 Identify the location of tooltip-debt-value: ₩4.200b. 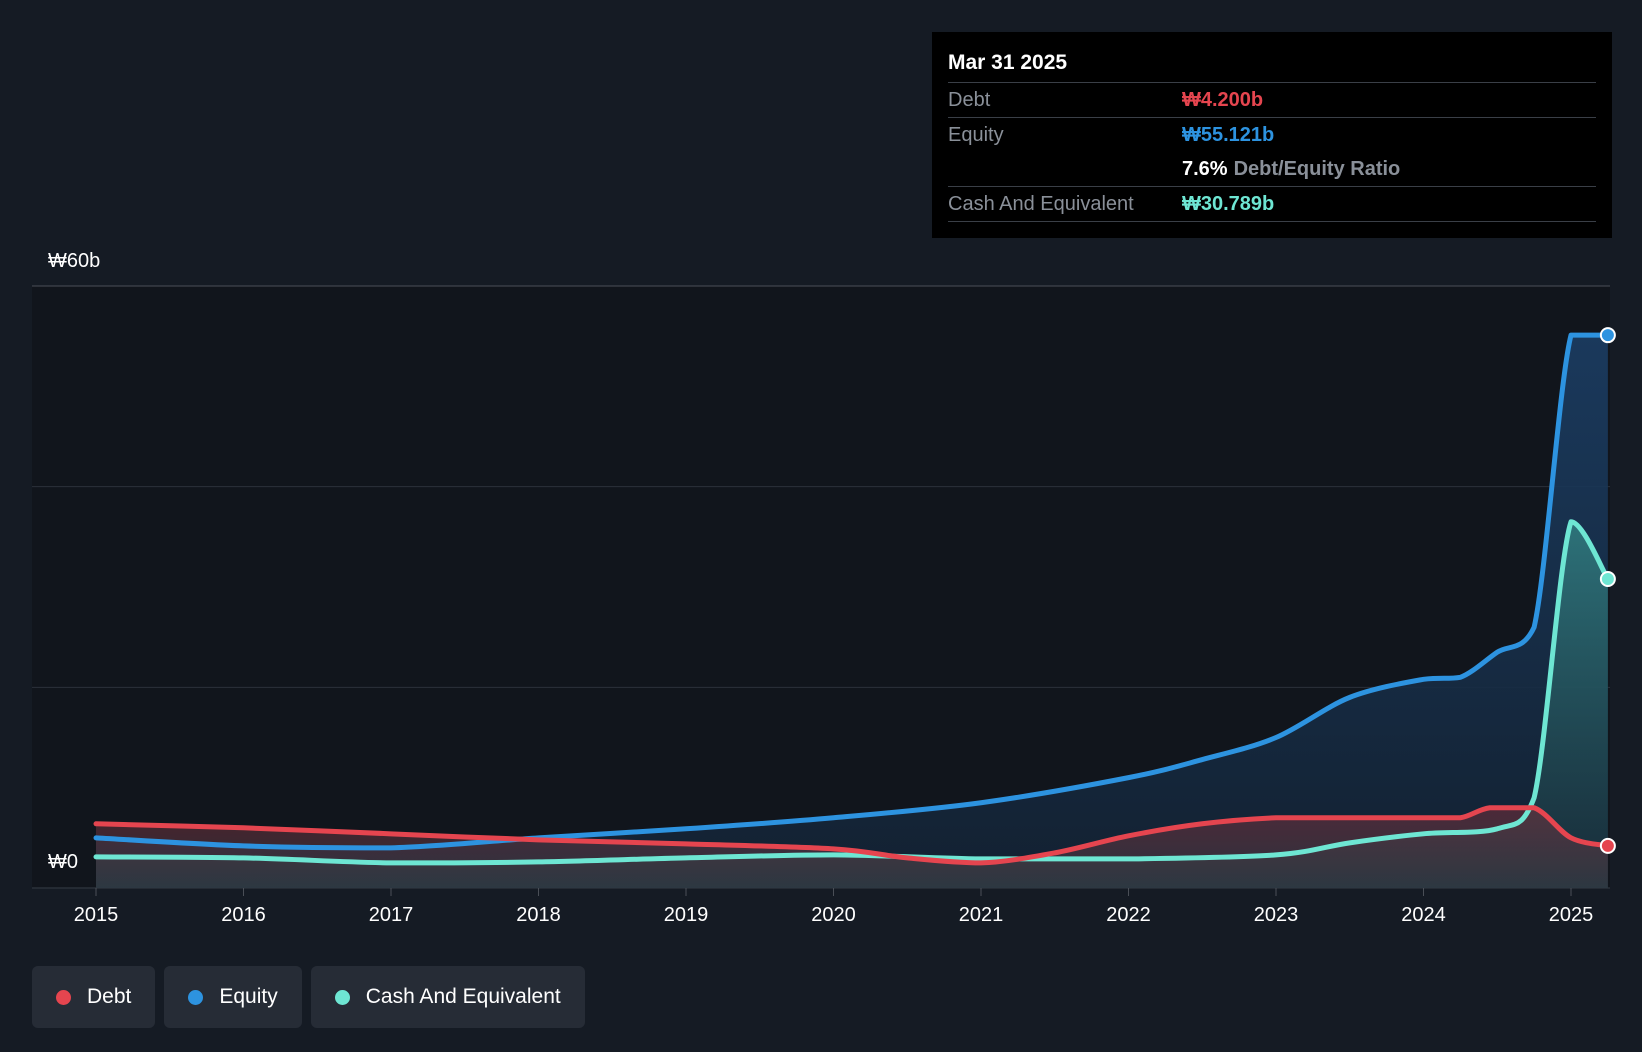
(1223, 100).